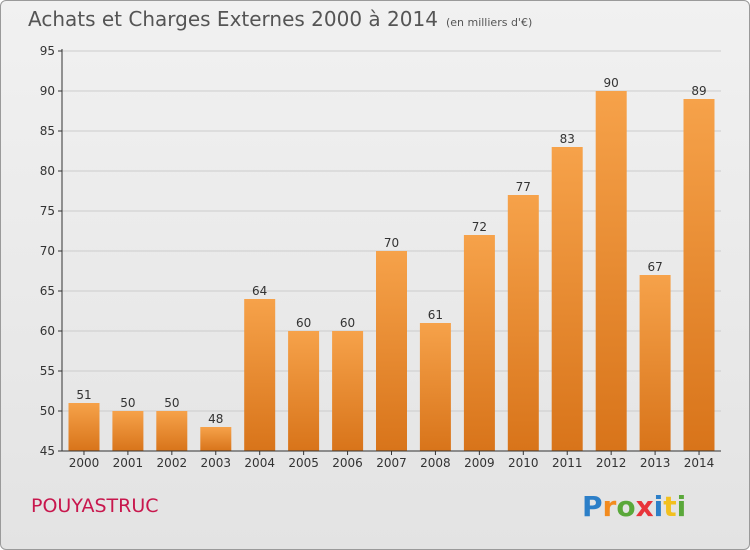 The height and width of the screenshot is (550, 750). What do you see at coordinates (523, 323) in the screenshot?
I see `bar-2010` at bounding box center [523, 323].